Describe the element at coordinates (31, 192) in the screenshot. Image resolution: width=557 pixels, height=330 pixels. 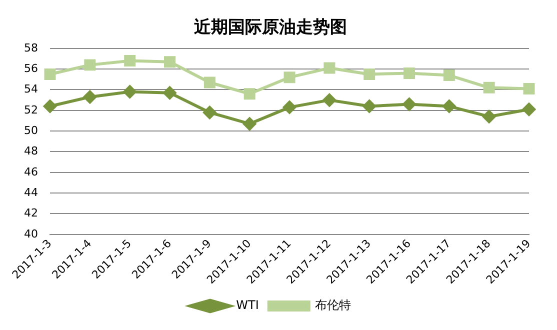
I see `y-tick-label: 44` at that location.